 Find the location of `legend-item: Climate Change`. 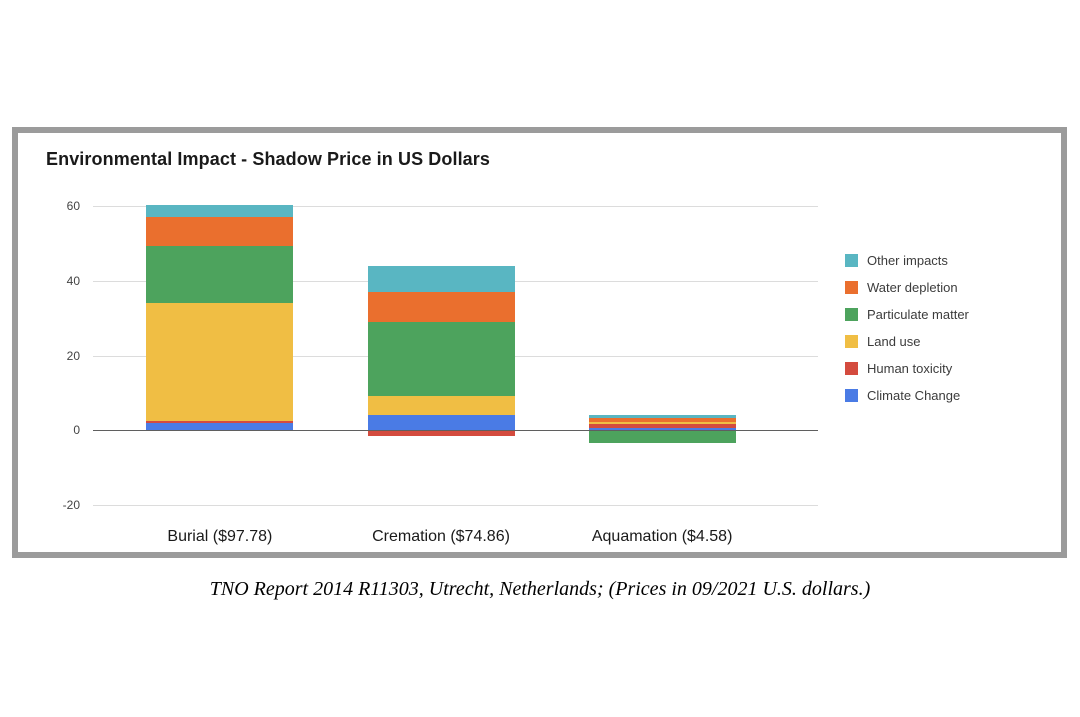

legend-item: Climate Change is located at coordinates (907, 395).